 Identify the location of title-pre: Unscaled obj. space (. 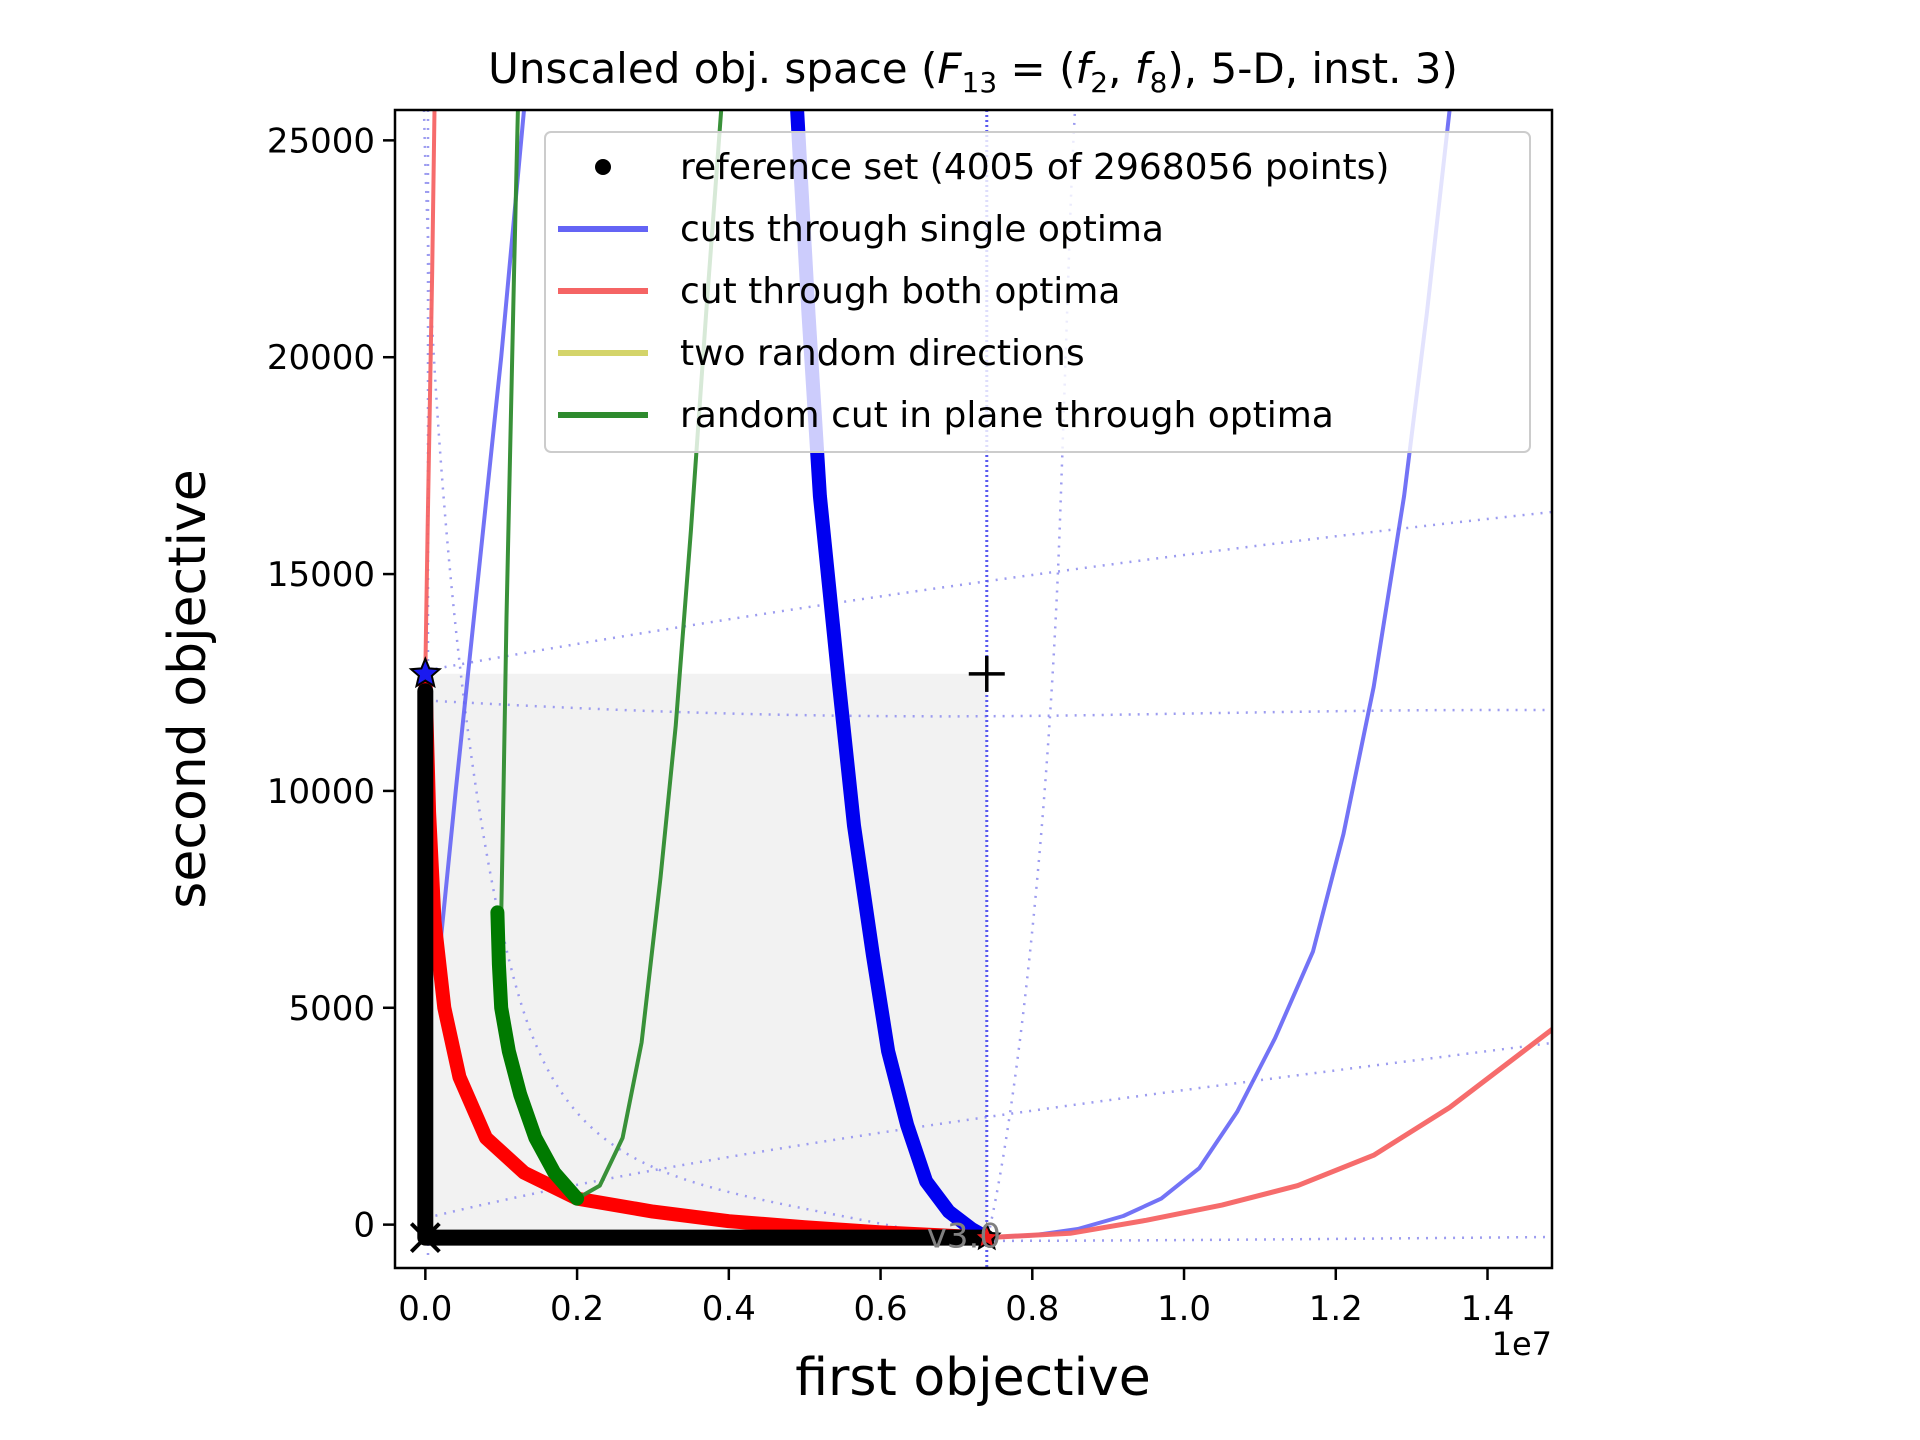
(712, 68).